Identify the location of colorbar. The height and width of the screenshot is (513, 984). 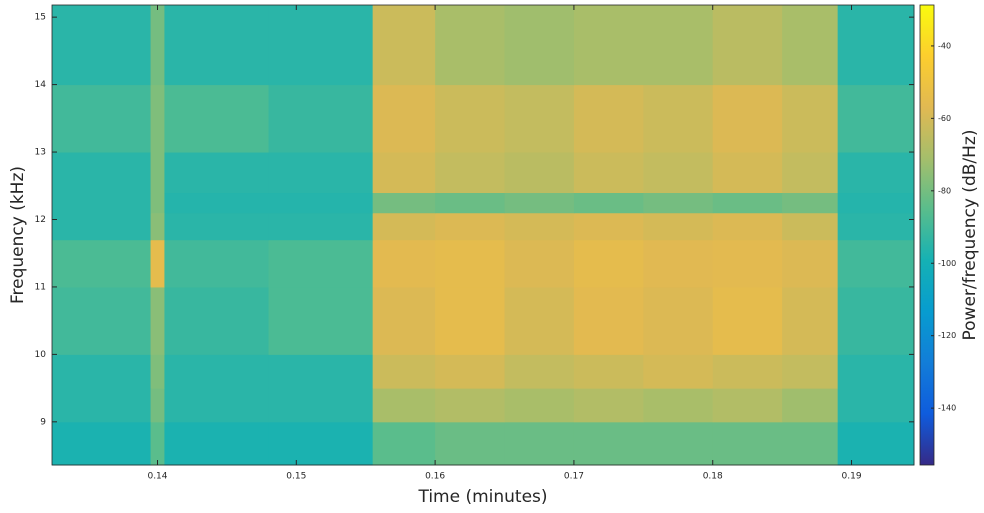
(927, 235).